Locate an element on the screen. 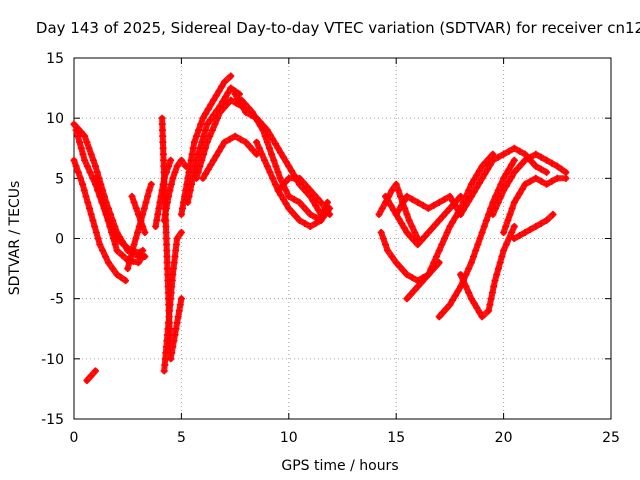 The width and height of the screenshot is (640, 480). series-trace-f is located at coordinates (138, 214).